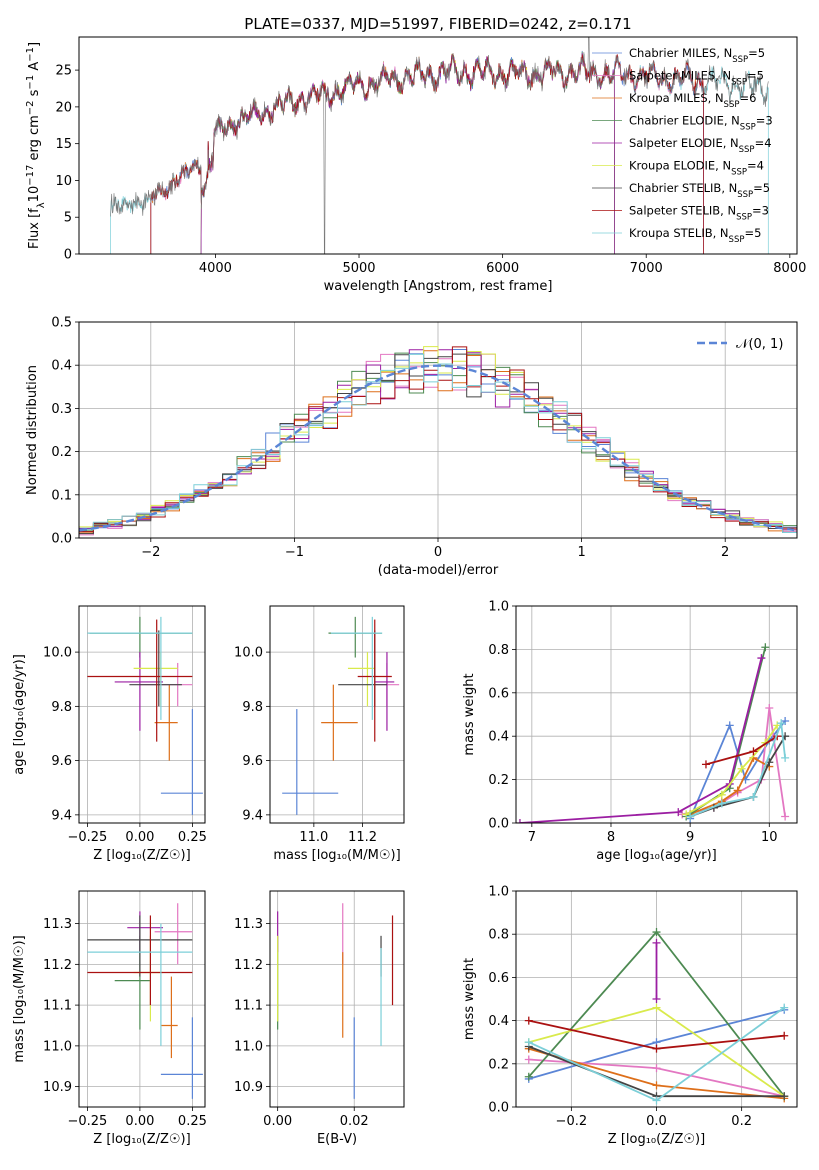 The height and width of the screenshot is (1170, 819). I want to click on y-tick-label: 0.1, so click(61, 495).